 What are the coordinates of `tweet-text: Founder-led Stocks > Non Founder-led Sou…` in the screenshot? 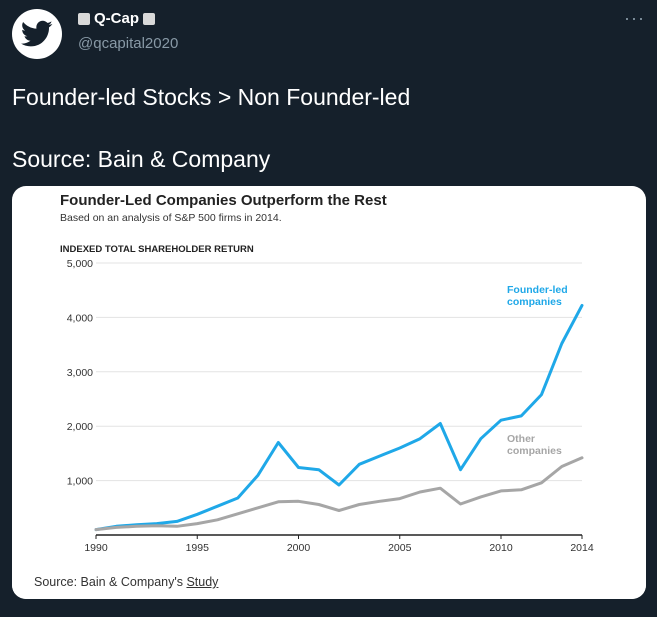 It's located at (211, 128).